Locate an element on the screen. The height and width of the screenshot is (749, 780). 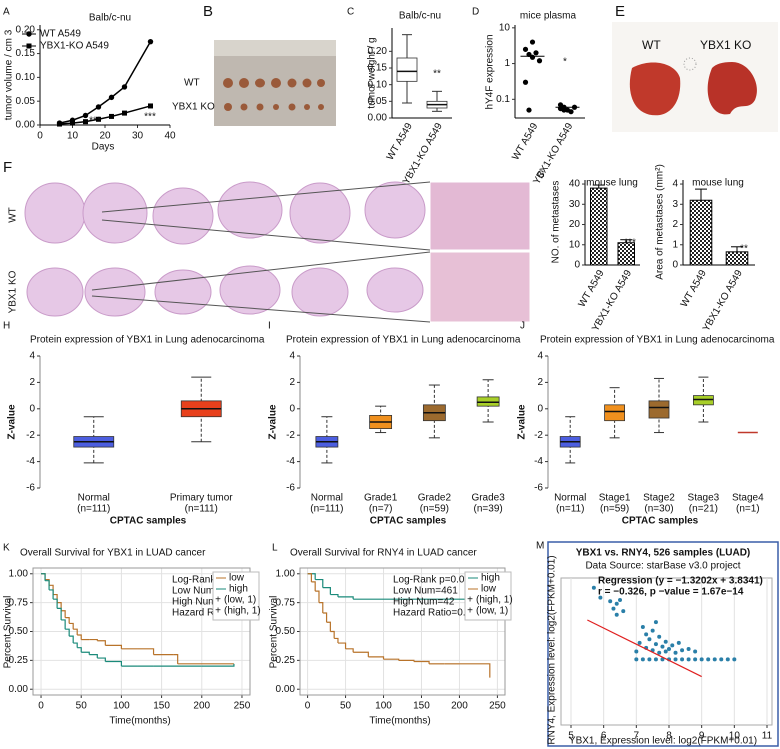
stat-label: High Num=42 is located at coordinates (424, 602).